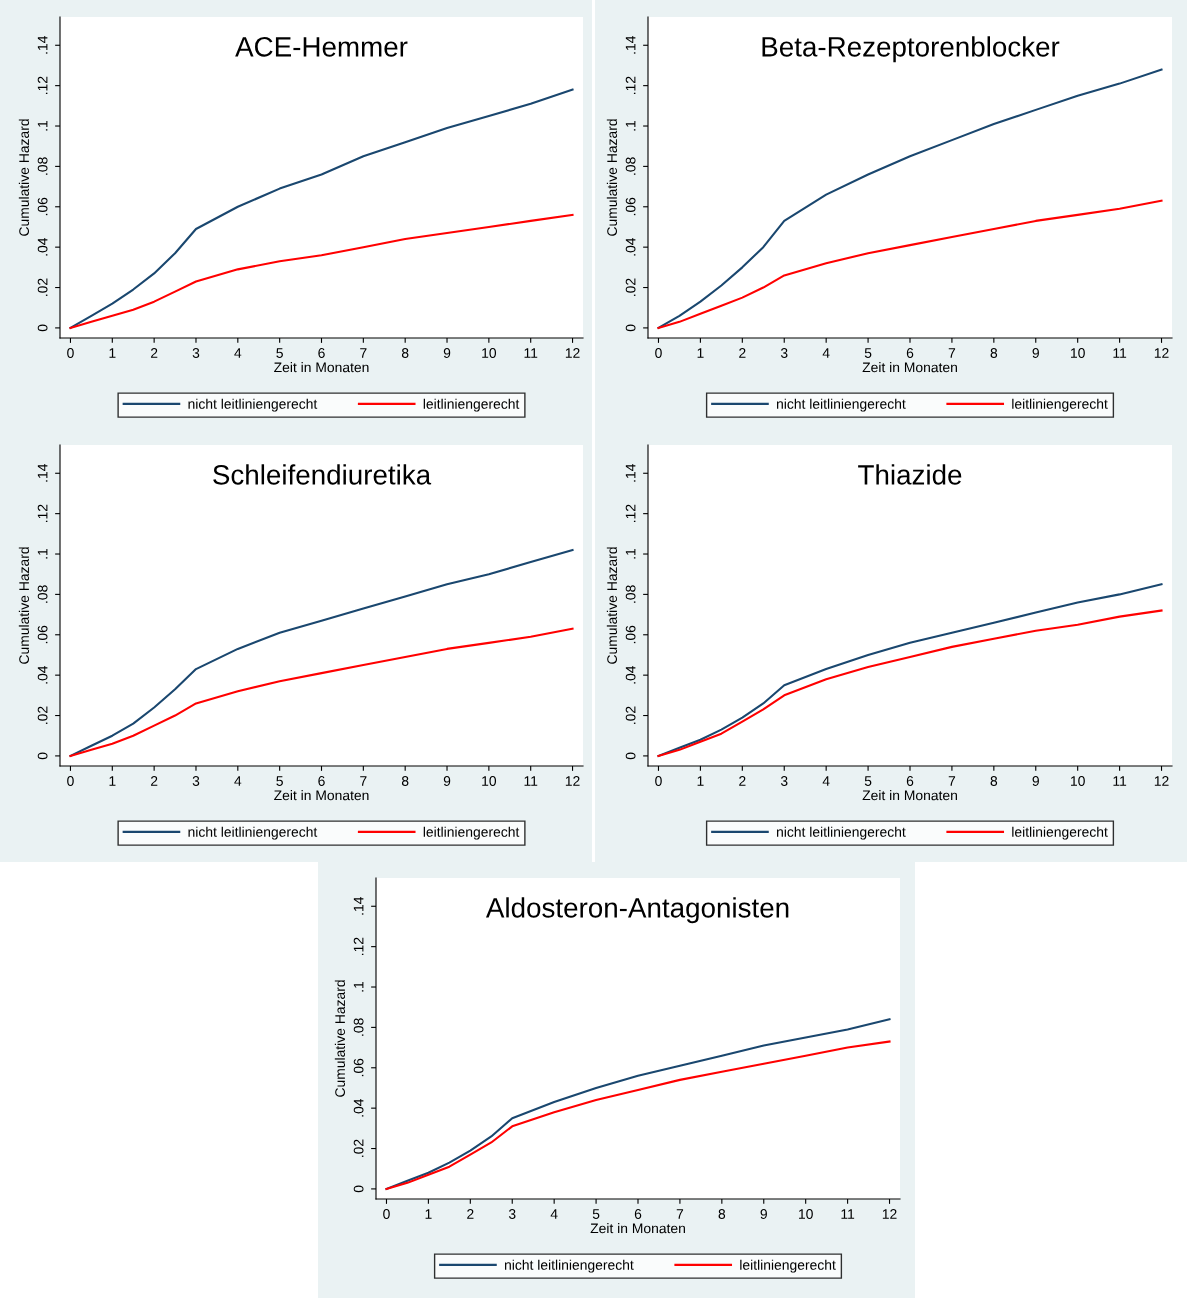 The image size is (1187, 1298). Describe the element at coordinates (911, 49) in the screenshot. I see `text: Beta-Rezeptorenblocker` at that location.